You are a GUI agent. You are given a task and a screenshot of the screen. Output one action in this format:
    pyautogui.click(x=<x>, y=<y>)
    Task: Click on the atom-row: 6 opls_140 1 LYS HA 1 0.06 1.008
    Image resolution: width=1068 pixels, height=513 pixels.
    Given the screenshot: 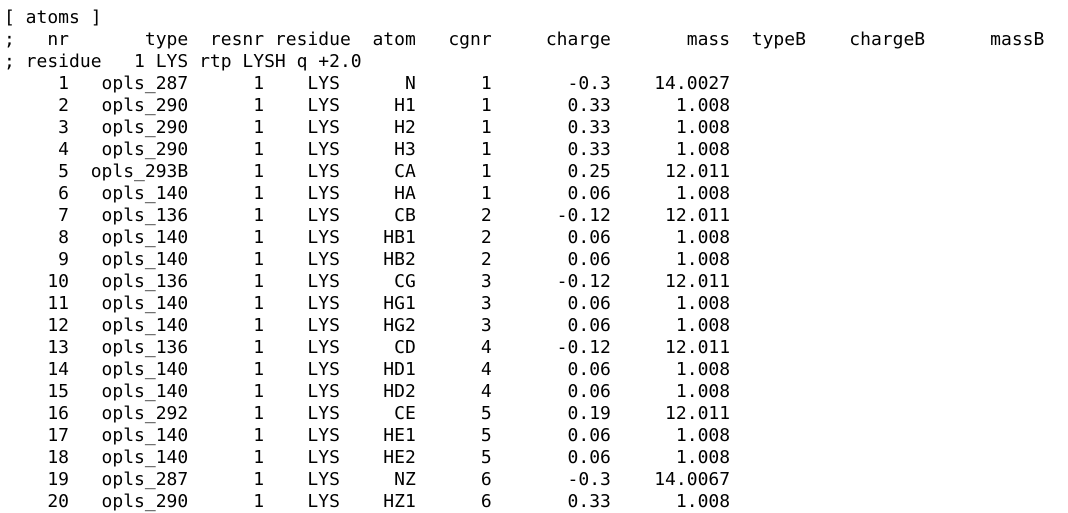 What is the action you would take?
    pyautogui.click(x=367, y=193)
    